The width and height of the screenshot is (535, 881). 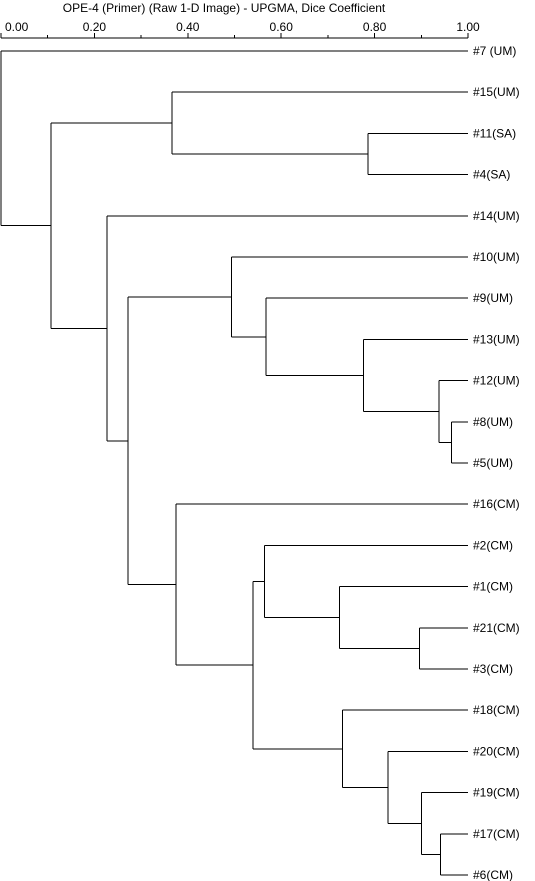 What do you see at coordinates (496, 92) in the screenshot?
I see `leaf-label: #15(UM)` at bounding box center [496, 92].